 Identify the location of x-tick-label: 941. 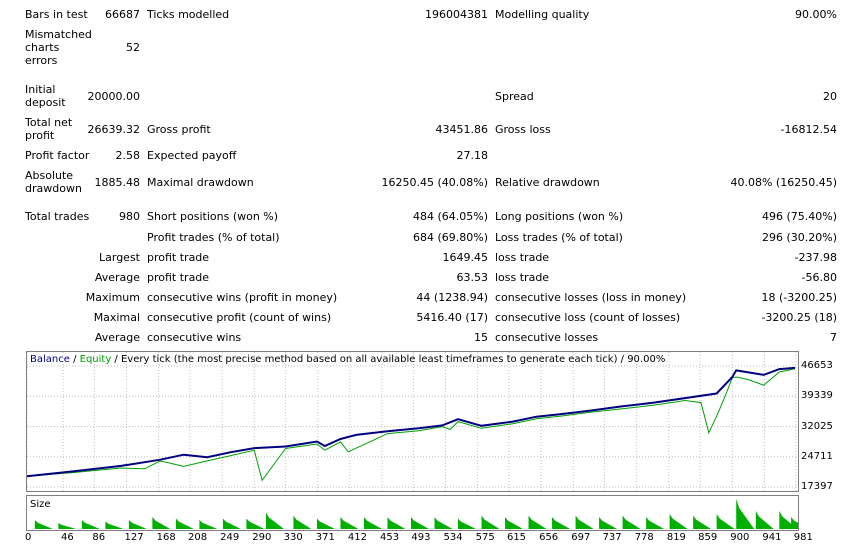
(772, 537).